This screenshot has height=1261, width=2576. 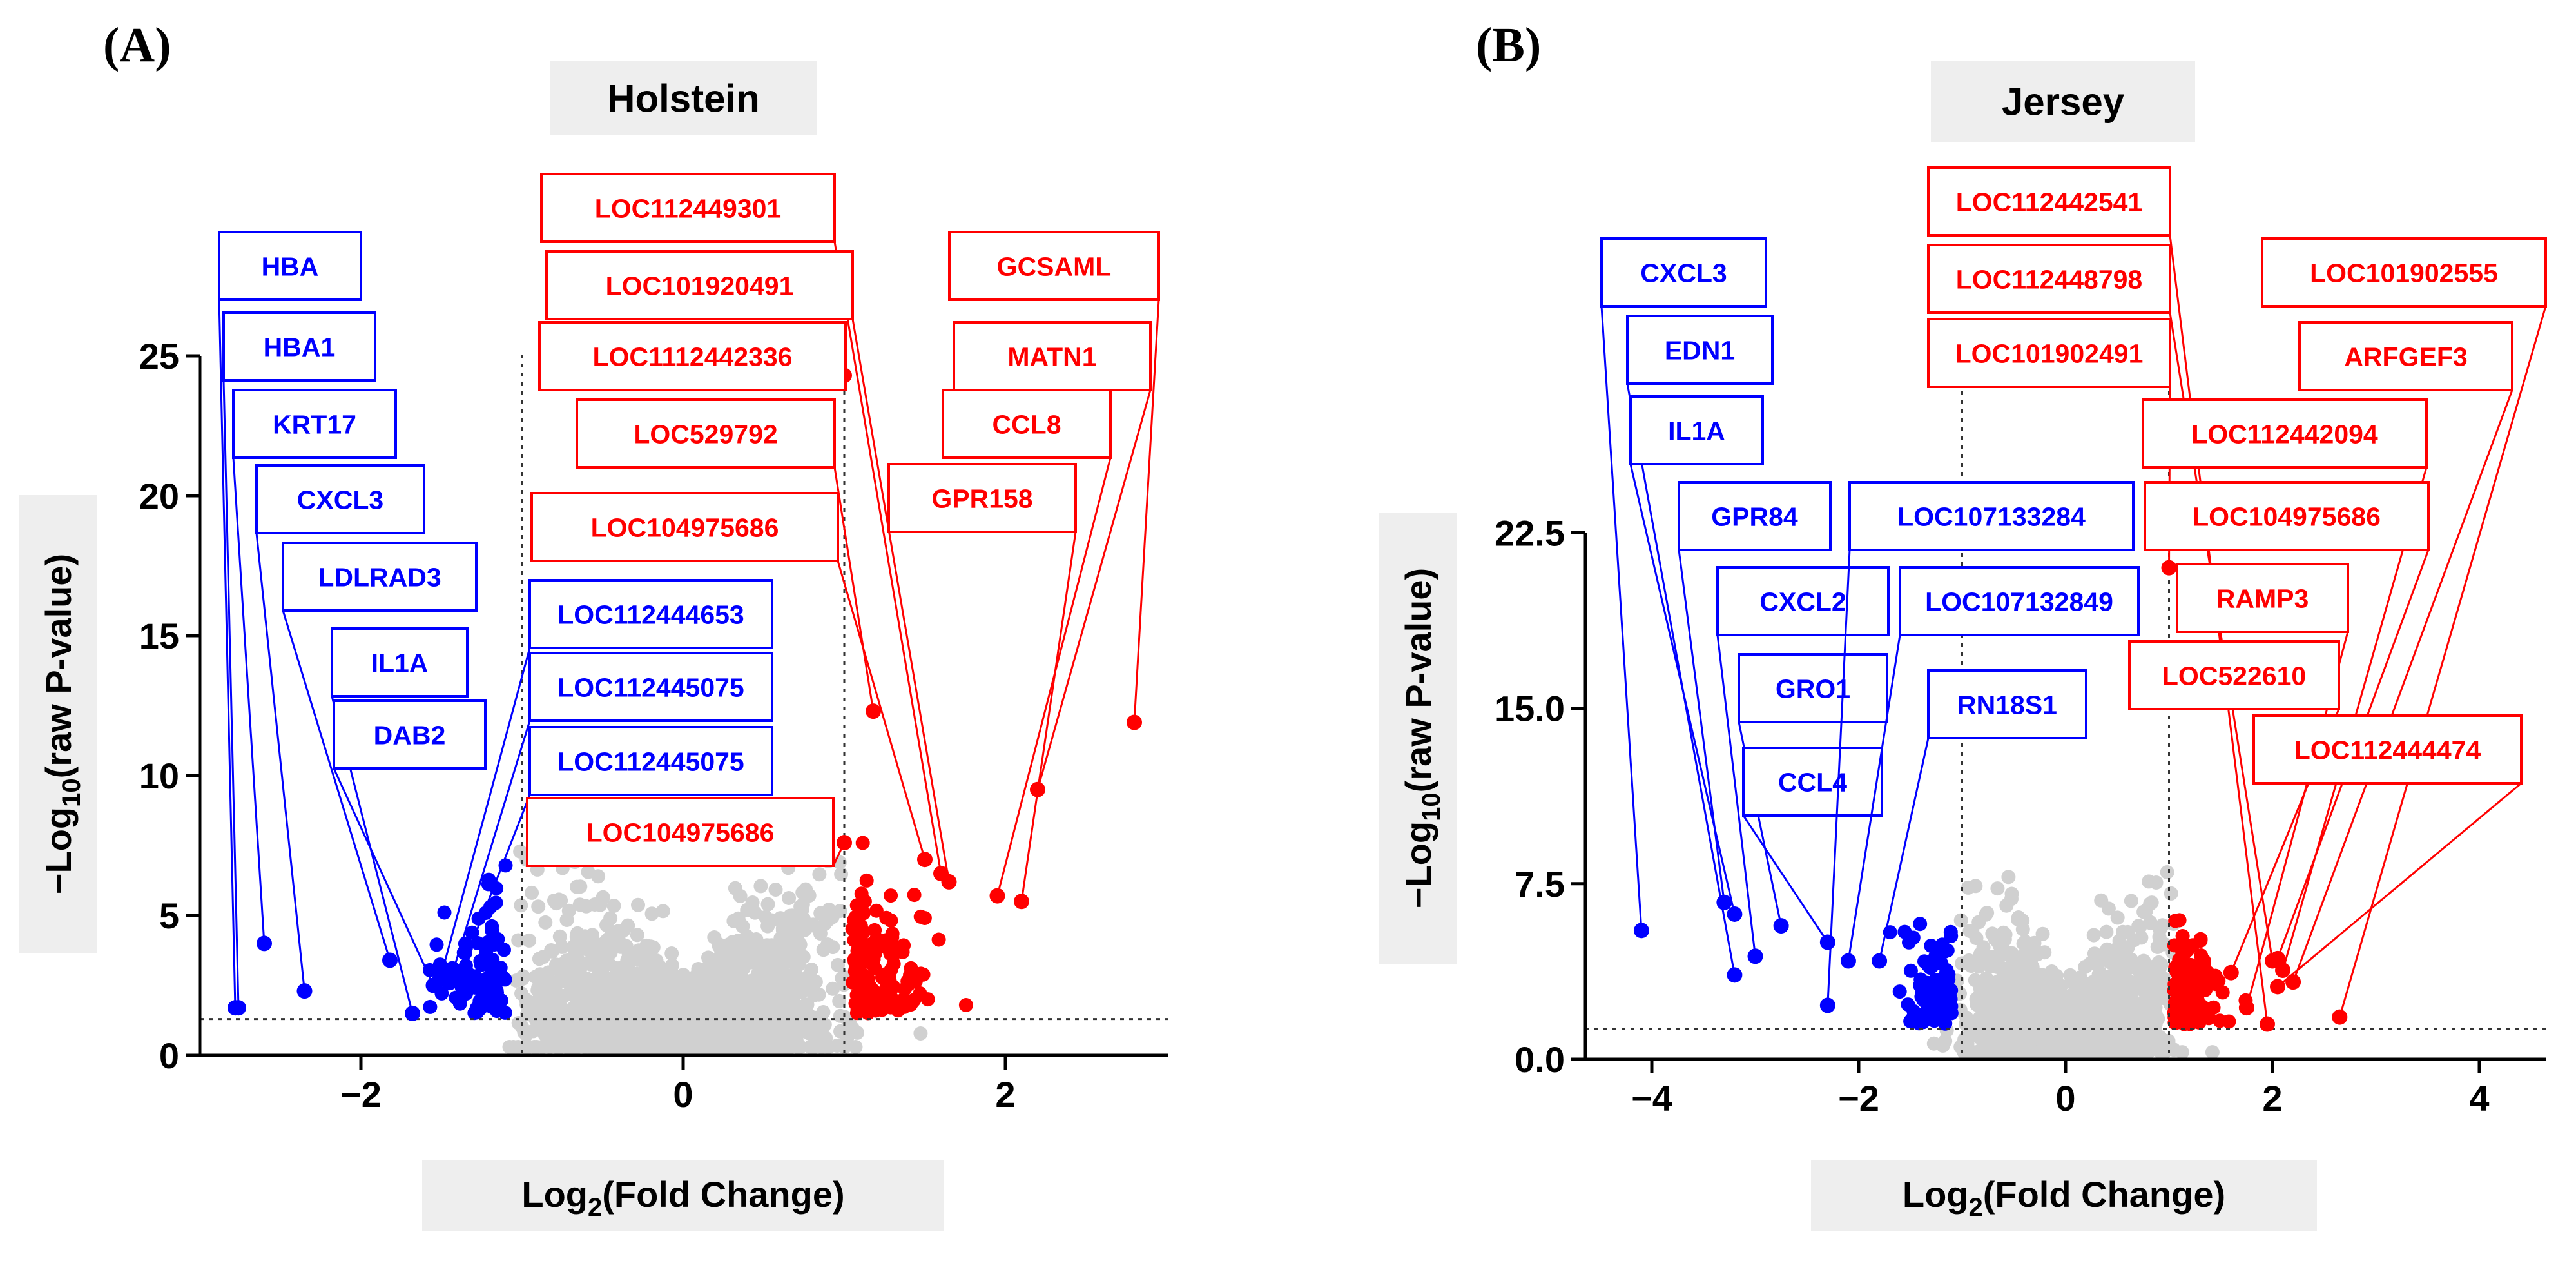 I want to click on chart-title-box, so click(x=683, y=98).